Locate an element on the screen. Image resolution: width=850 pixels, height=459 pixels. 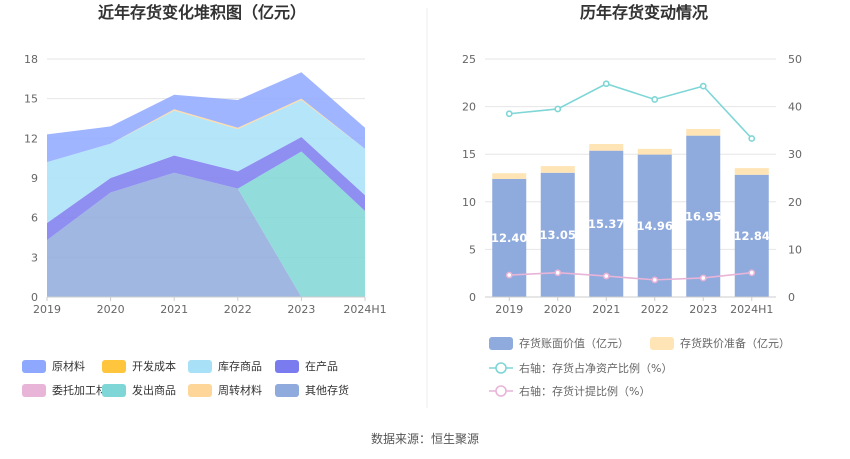
left-y-tick: 18 is located at coordinates (31, 59).